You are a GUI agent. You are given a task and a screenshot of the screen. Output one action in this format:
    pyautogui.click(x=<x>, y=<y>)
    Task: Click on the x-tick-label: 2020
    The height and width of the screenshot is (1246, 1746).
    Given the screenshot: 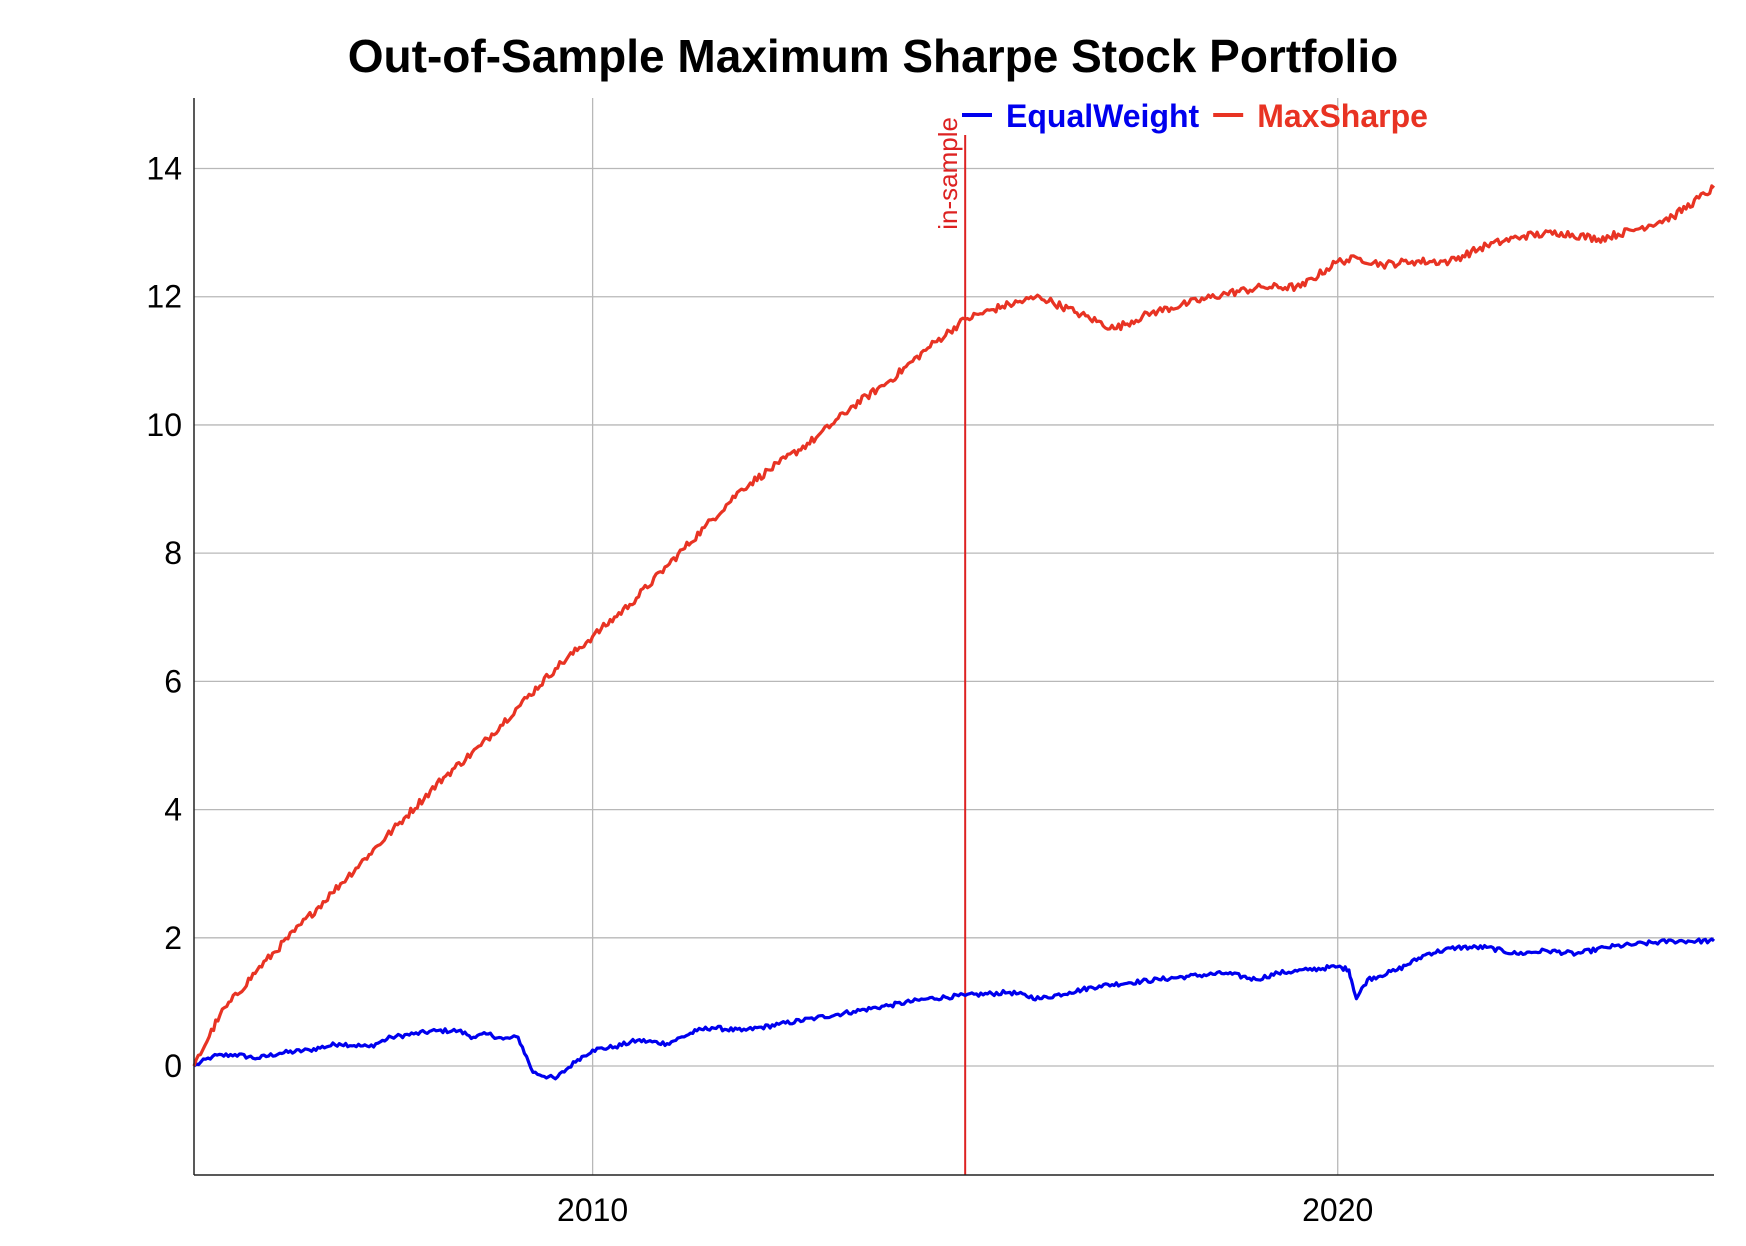 What is the action you would take?
    pyautogui.click(x=1337, y=1210)
    